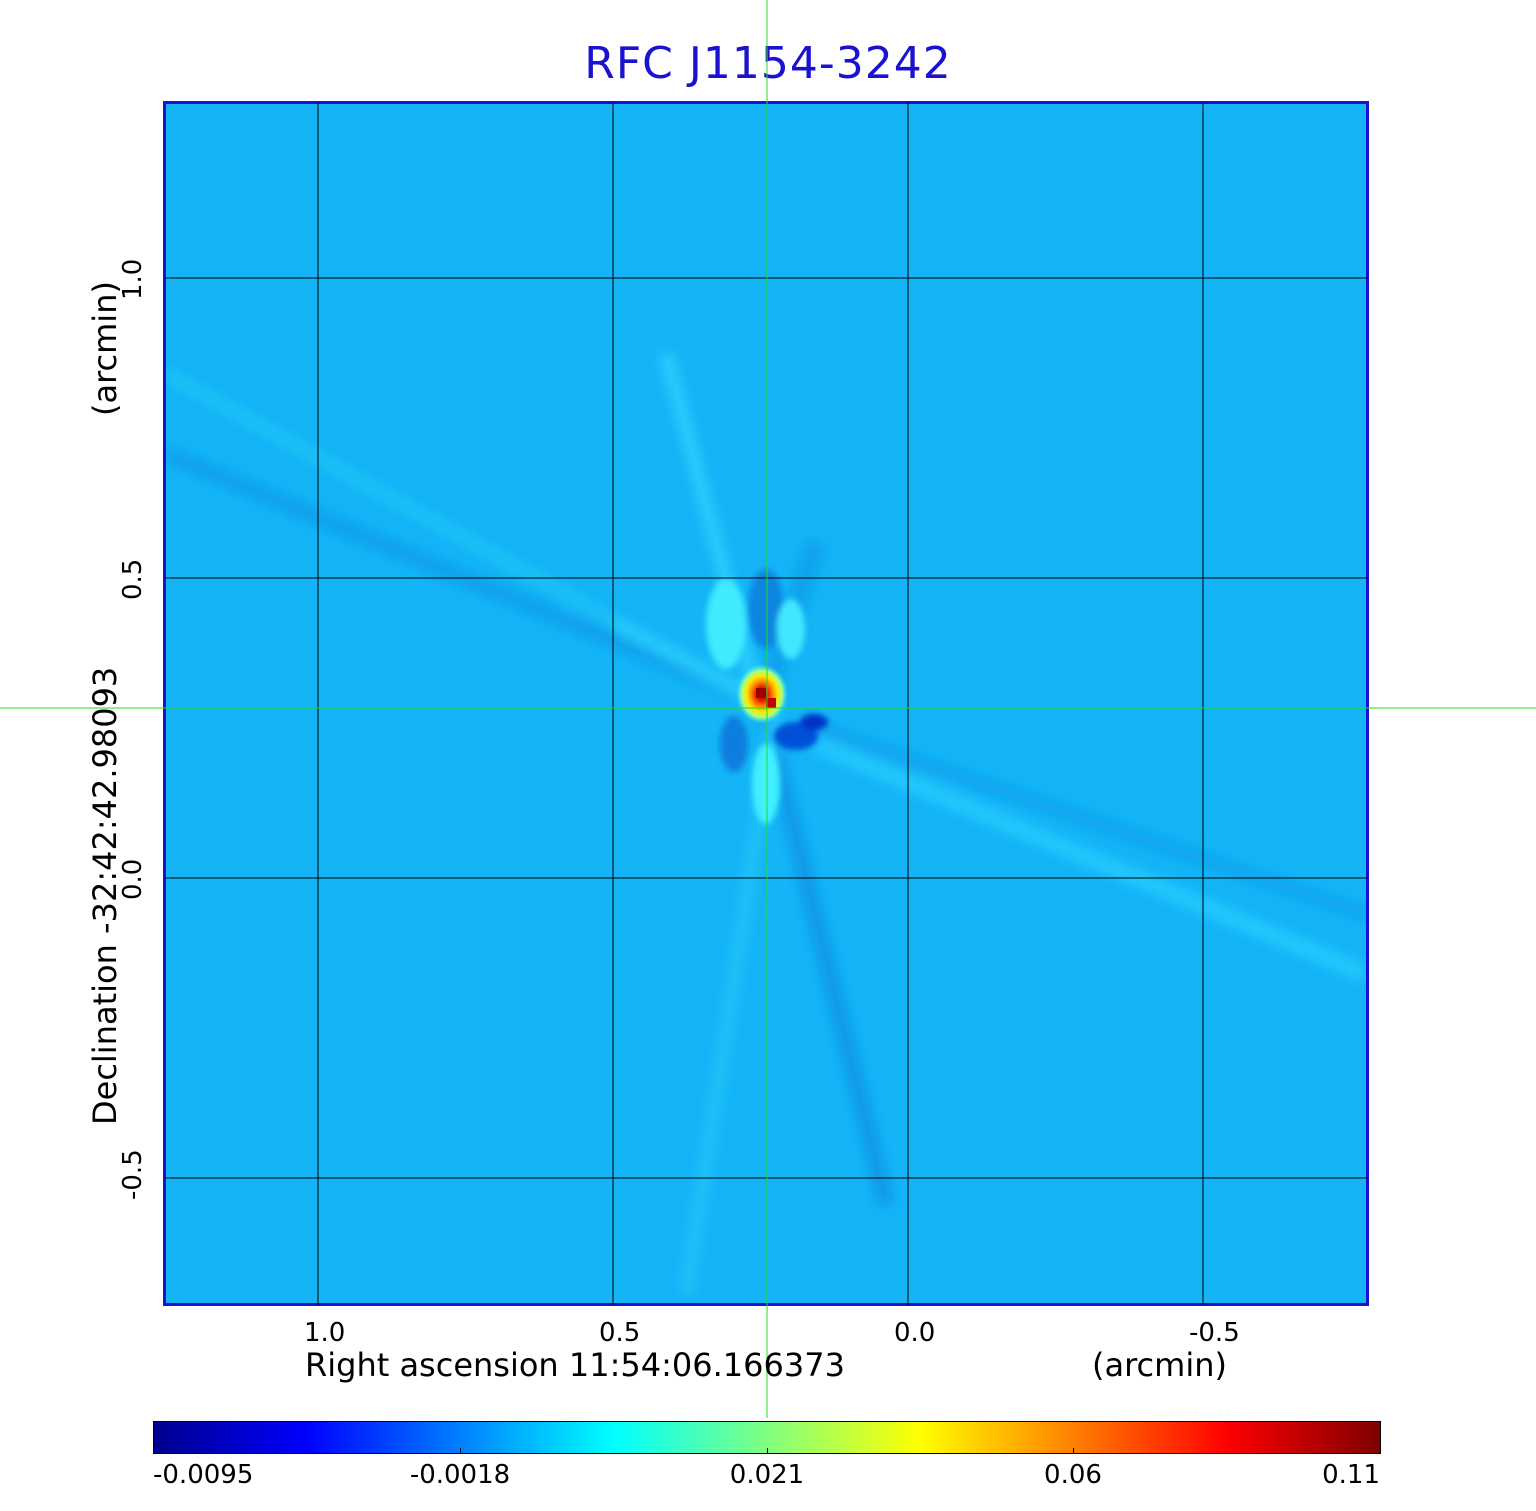  I want to click on colorbar-tick-label: 0.11, so click(1351, 1475).